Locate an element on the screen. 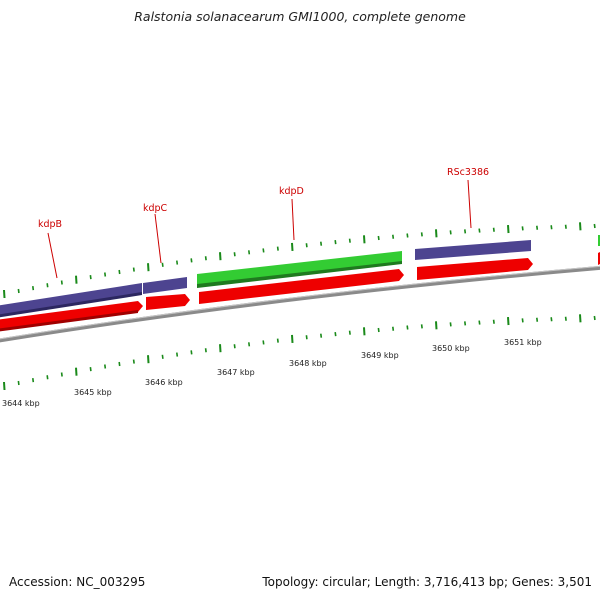  kdpC-forward-feature is located at coordinates (168, 302).